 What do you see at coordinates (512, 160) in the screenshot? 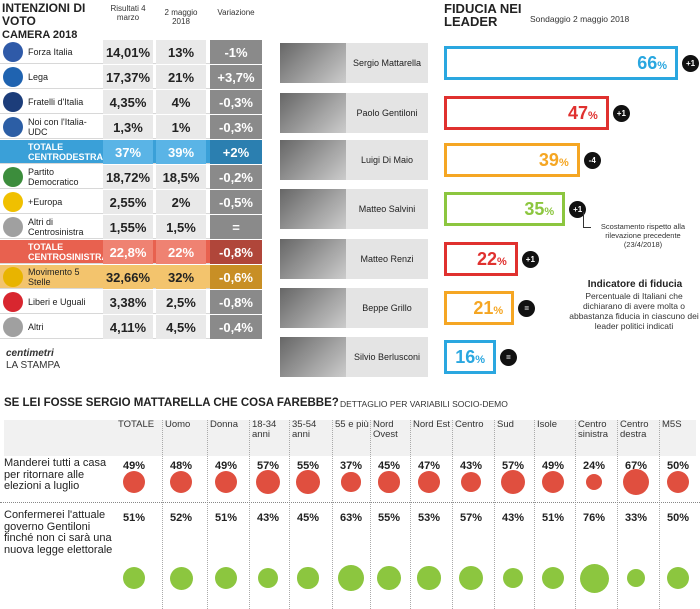
I see `trust-bar: 39%` at bounding box center [512, 160].